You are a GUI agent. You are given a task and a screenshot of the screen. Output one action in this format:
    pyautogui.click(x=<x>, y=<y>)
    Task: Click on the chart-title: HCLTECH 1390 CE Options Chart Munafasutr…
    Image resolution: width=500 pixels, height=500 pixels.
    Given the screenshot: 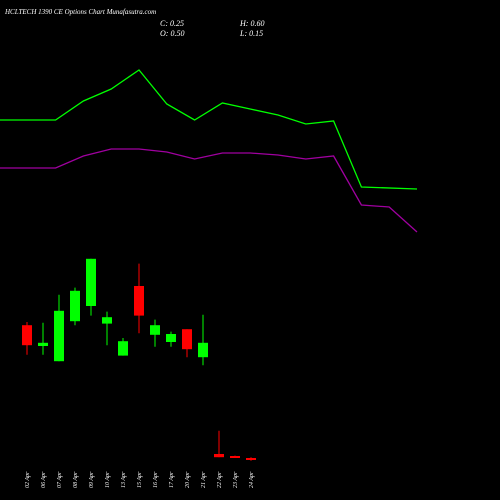 What is the action you would take?
    pyautogui.click(x=80, y=12)
    